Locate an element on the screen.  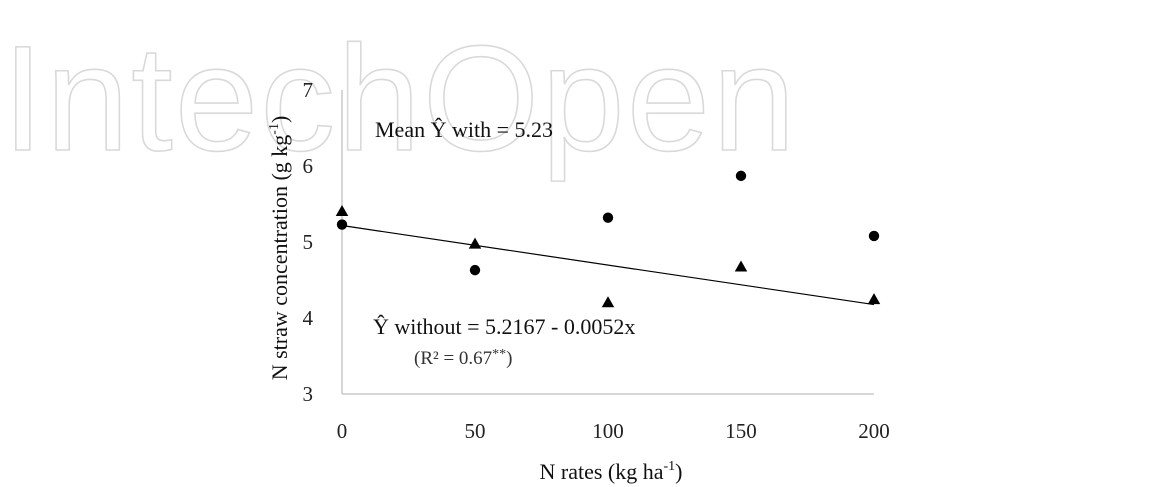
x-axis-title-end: ) is located at coordinates (678, 471).